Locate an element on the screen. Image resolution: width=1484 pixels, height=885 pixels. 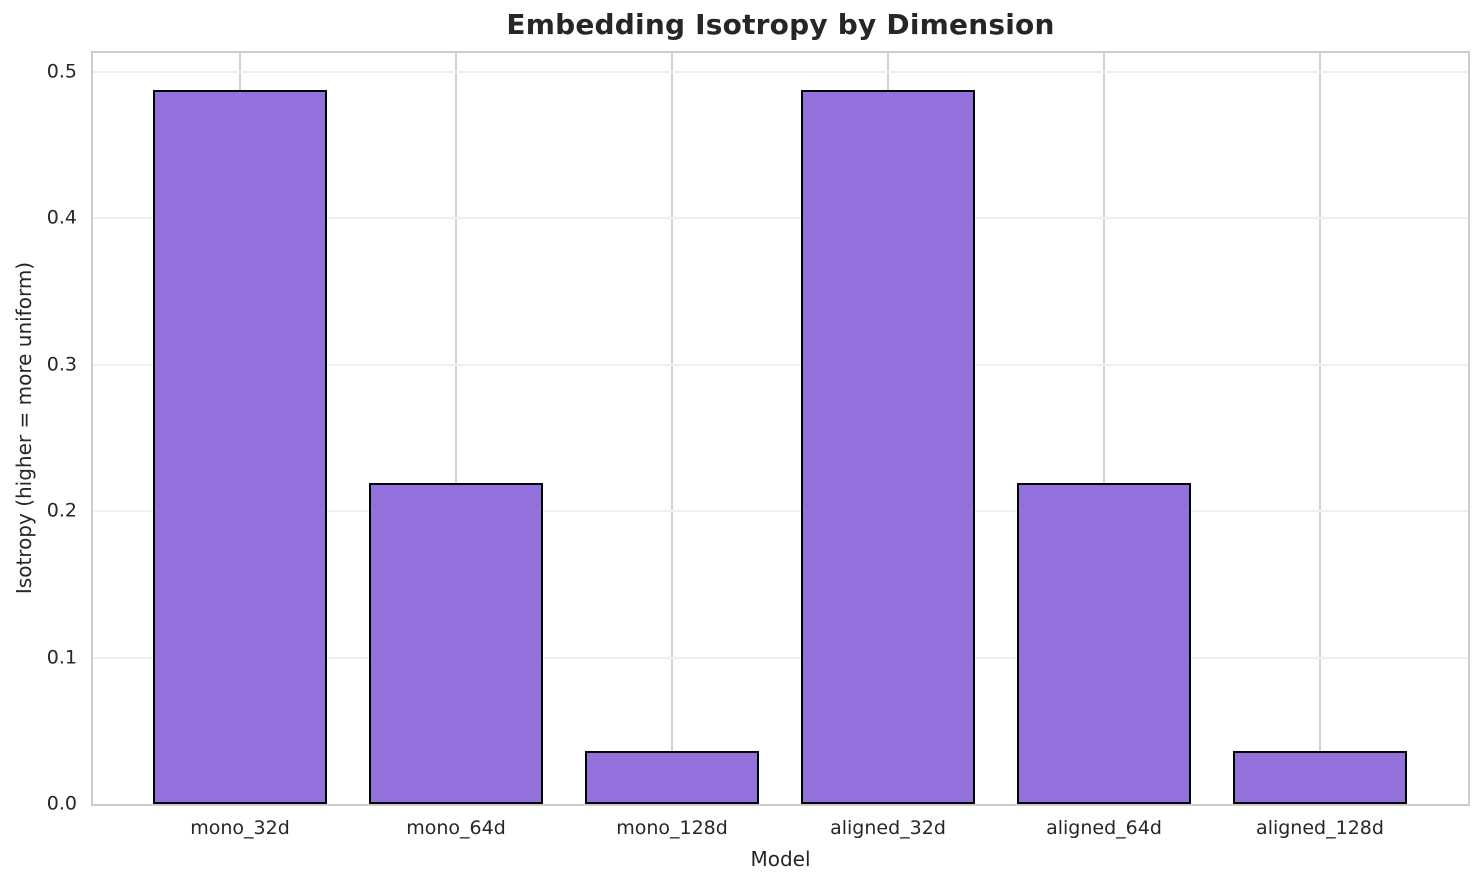
gridline-horizontal-0.3 is located at coordinates (780, 364).